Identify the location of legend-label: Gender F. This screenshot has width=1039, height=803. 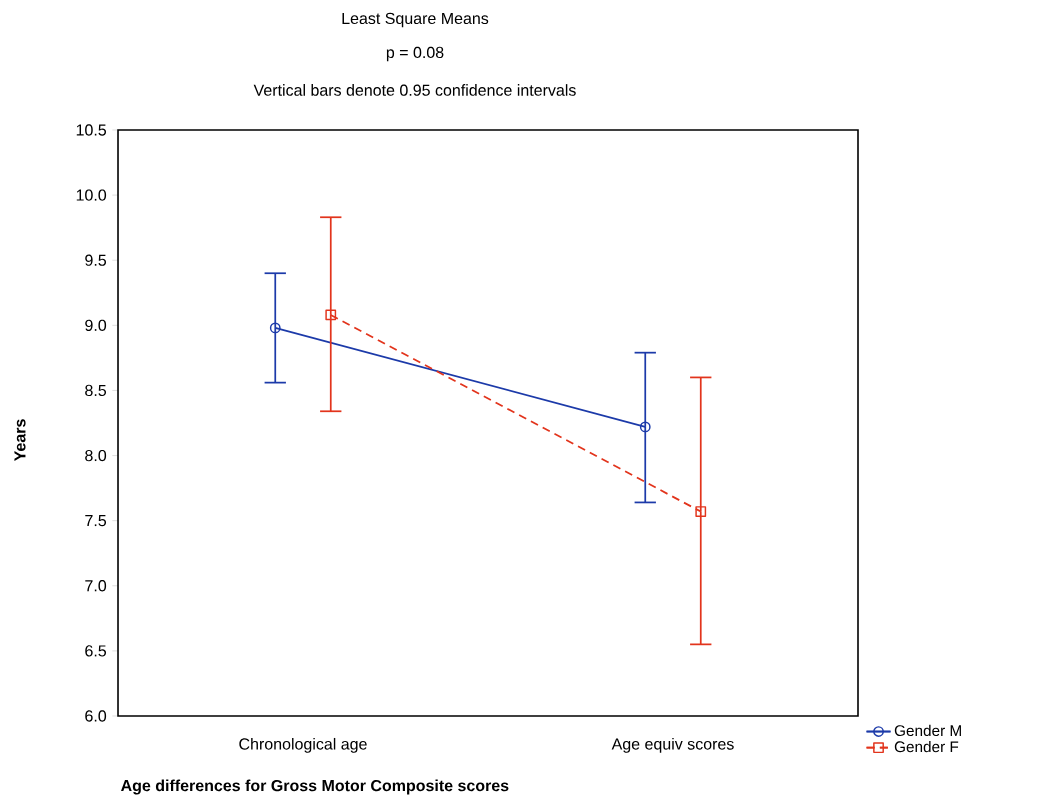
(926, 746).